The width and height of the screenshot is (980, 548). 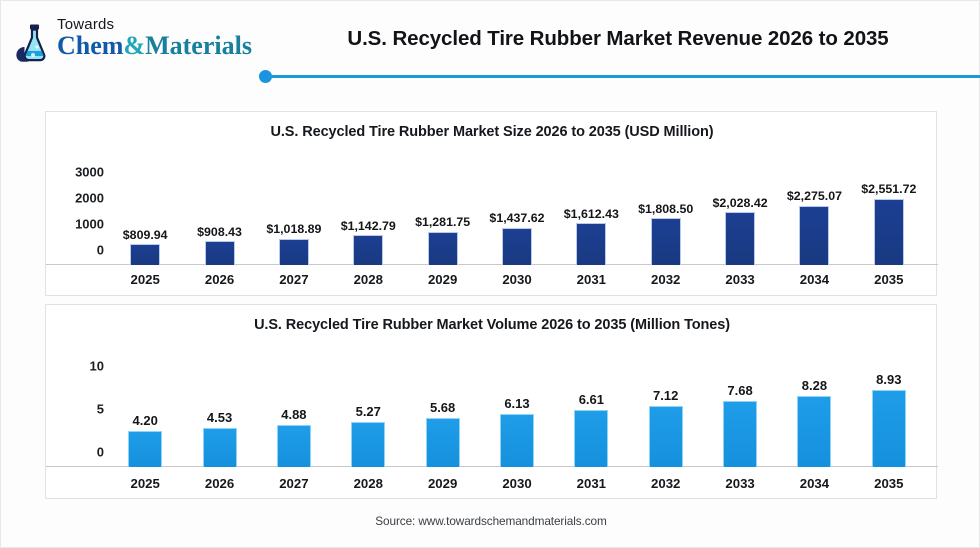 I want to click on brand-logo: Towards Chem&Materials, so click(x=132, y=40).